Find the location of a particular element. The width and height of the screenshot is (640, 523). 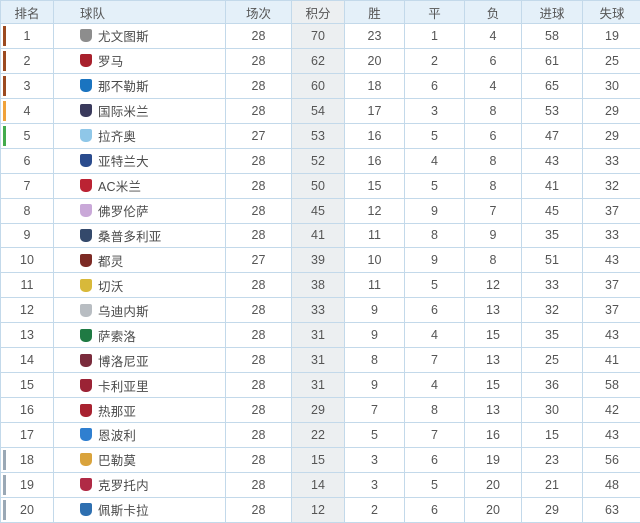

team-cell: 佩斯卡拉 is located at coordinates (140, 509).